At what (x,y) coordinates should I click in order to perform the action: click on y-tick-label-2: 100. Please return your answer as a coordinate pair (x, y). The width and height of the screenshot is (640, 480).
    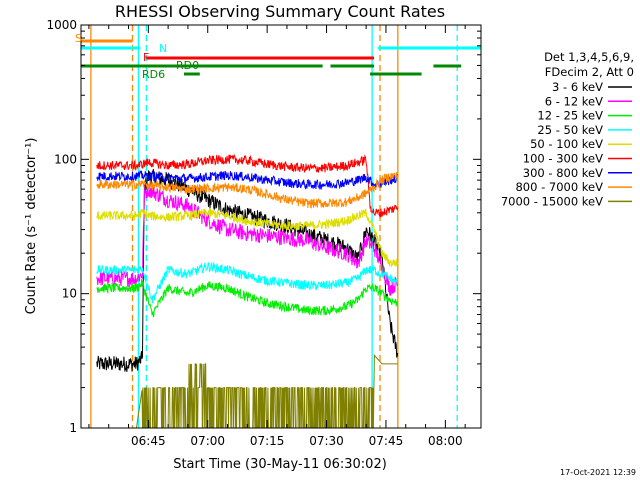
    Looking at the image, I should click on (65, 159).